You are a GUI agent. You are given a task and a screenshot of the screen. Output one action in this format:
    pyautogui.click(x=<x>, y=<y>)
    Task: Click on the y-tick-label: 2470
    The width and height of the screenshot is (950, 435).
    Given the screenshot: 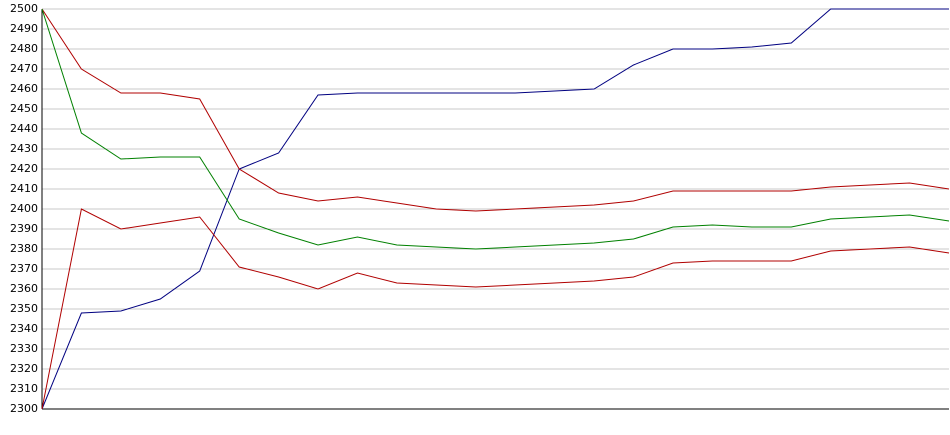 What is the action you would take?
    pyautogui.click(x=24, y=68)
    